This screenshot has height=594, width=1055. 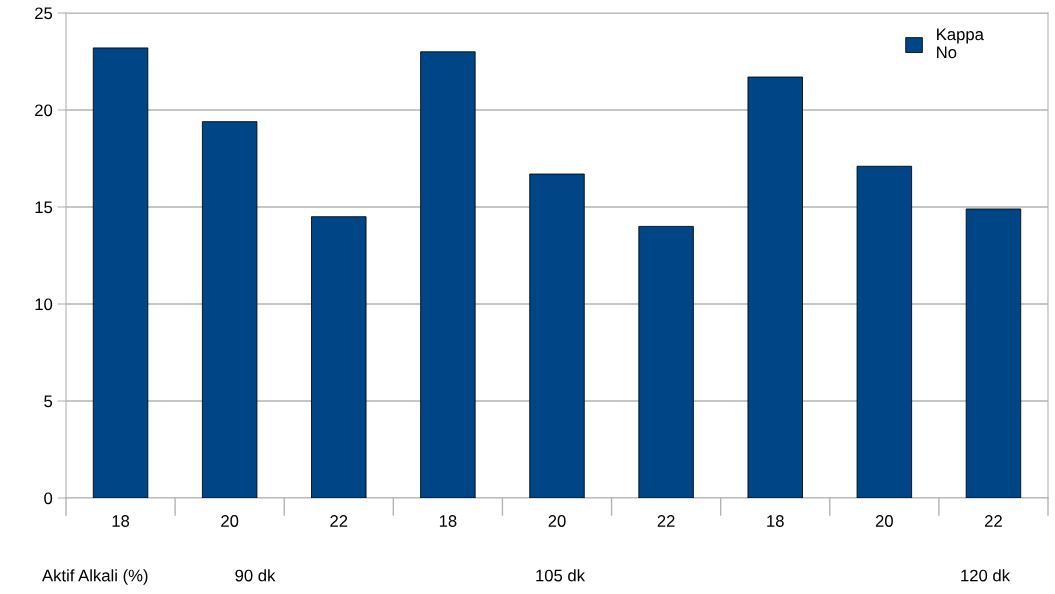 What do you see at coordinates (960, 43) in the screenshot?
I see `legend-label: Kappa No` at bounding box center [960, 43].